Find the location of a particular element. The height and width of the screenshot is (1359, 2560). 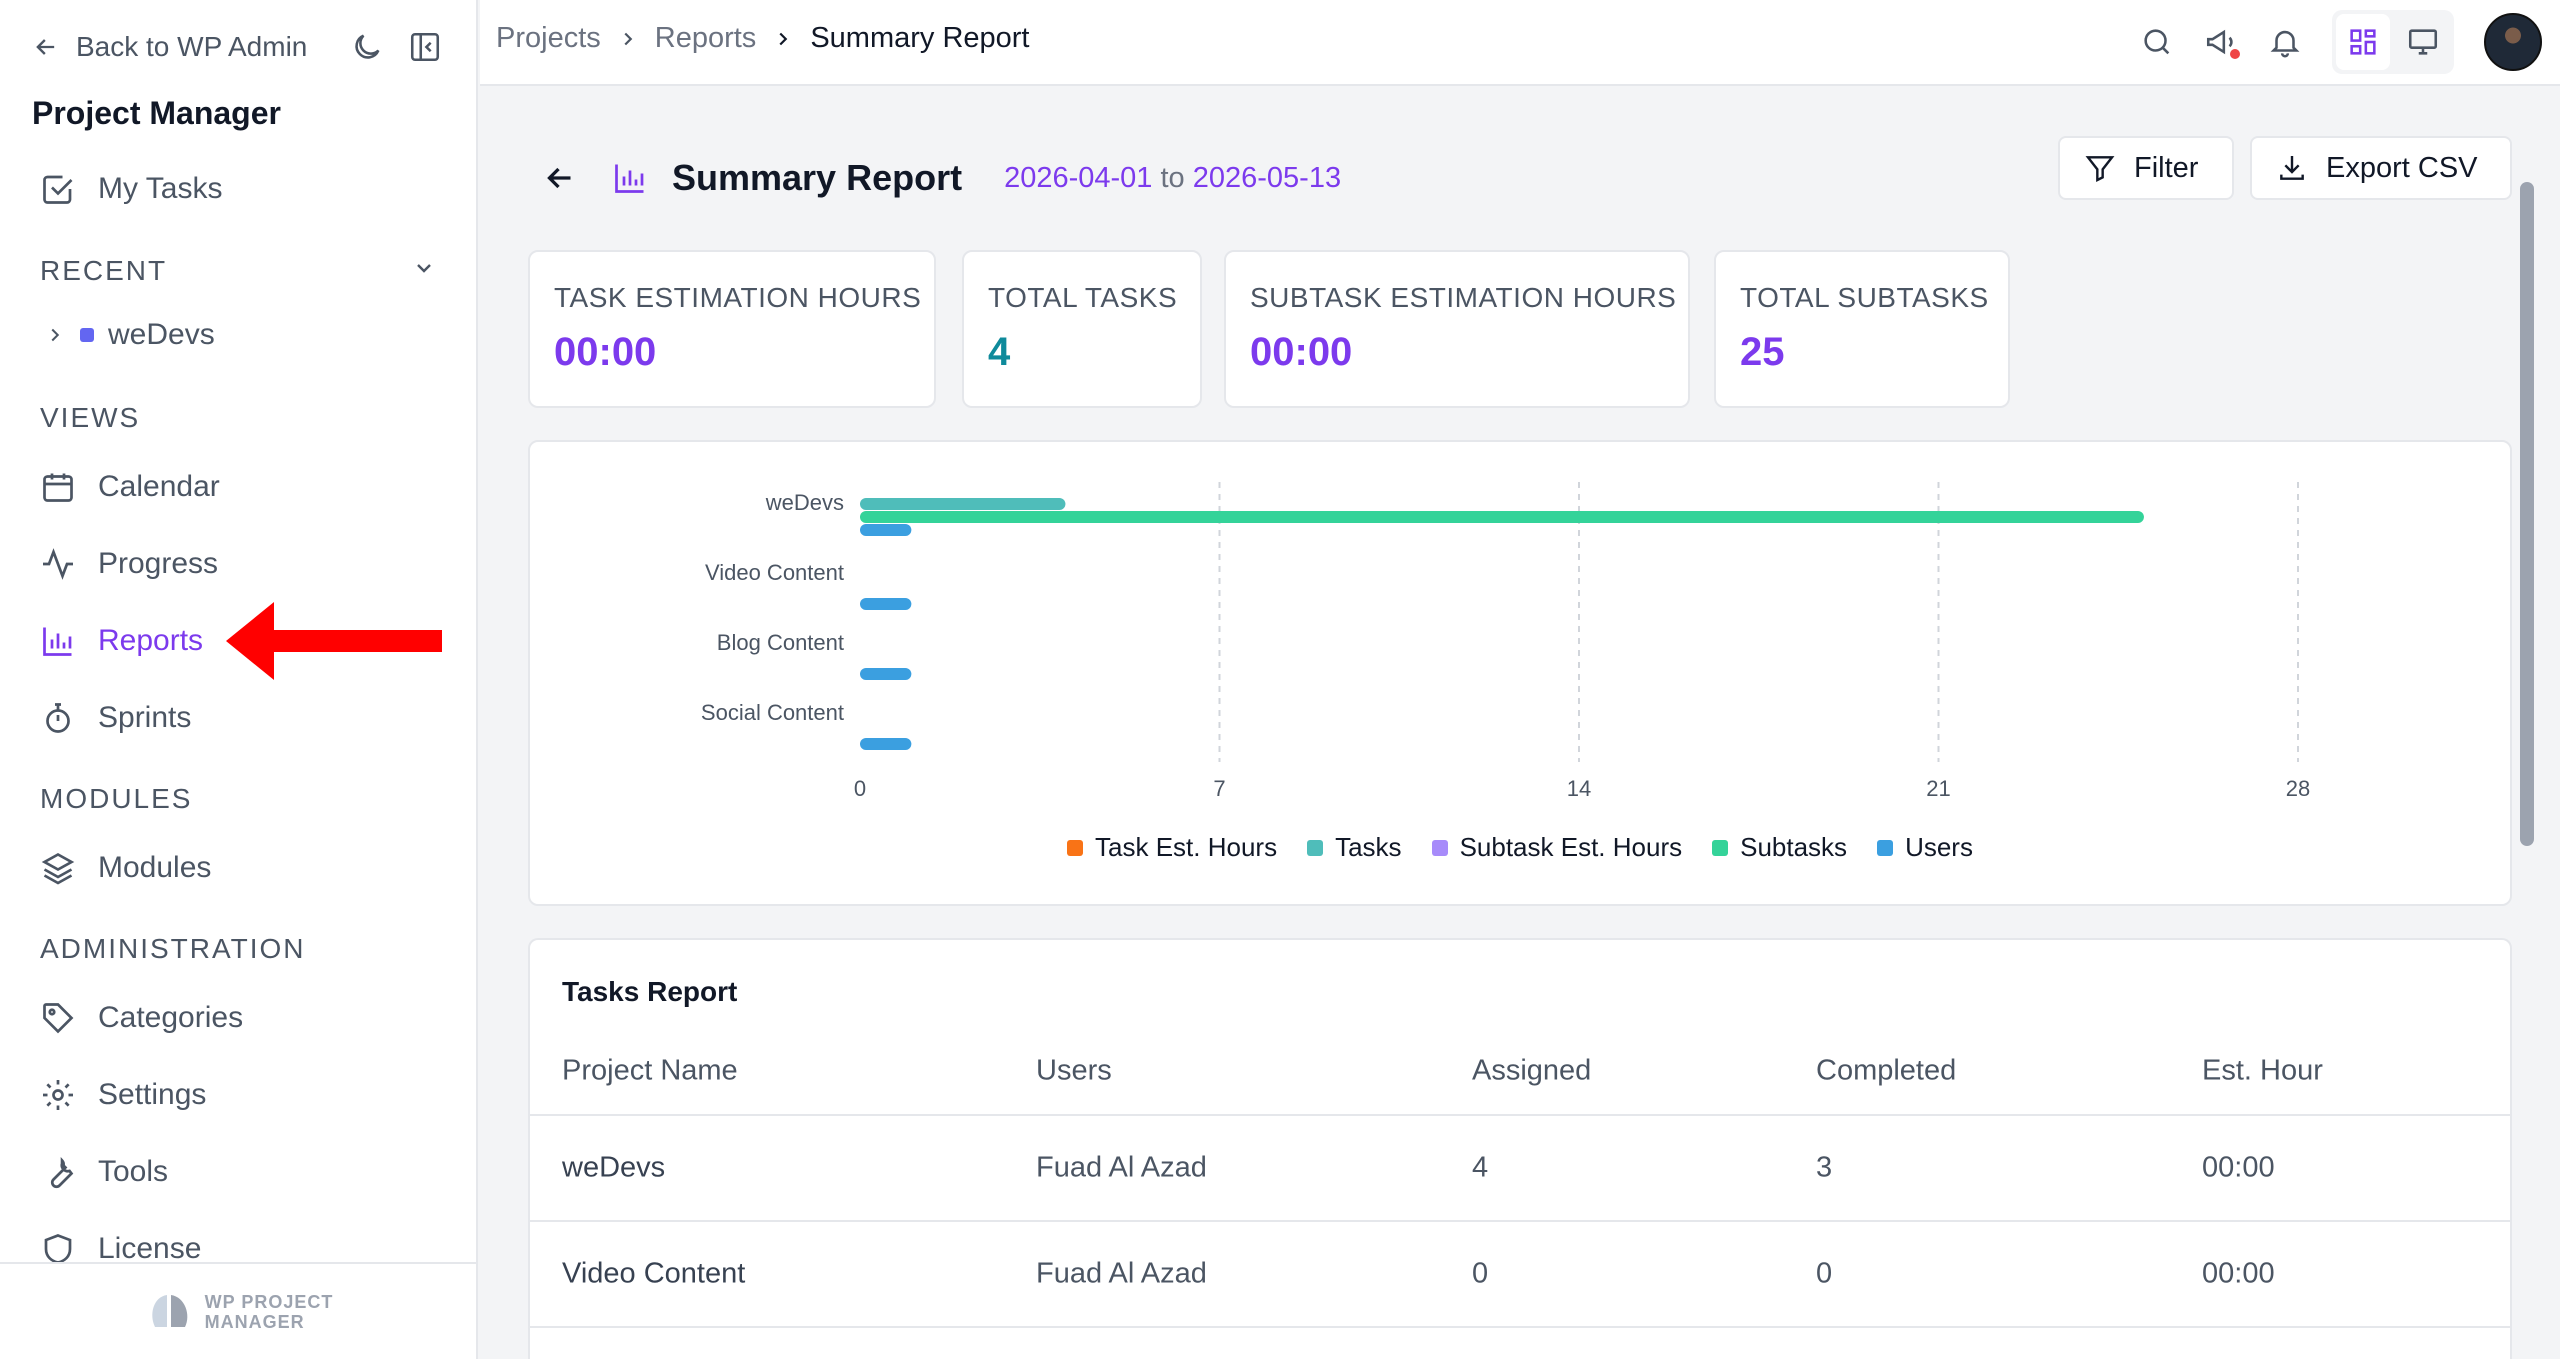

legend-label: Task Est. Hours is located at coordinates (1186, 847).